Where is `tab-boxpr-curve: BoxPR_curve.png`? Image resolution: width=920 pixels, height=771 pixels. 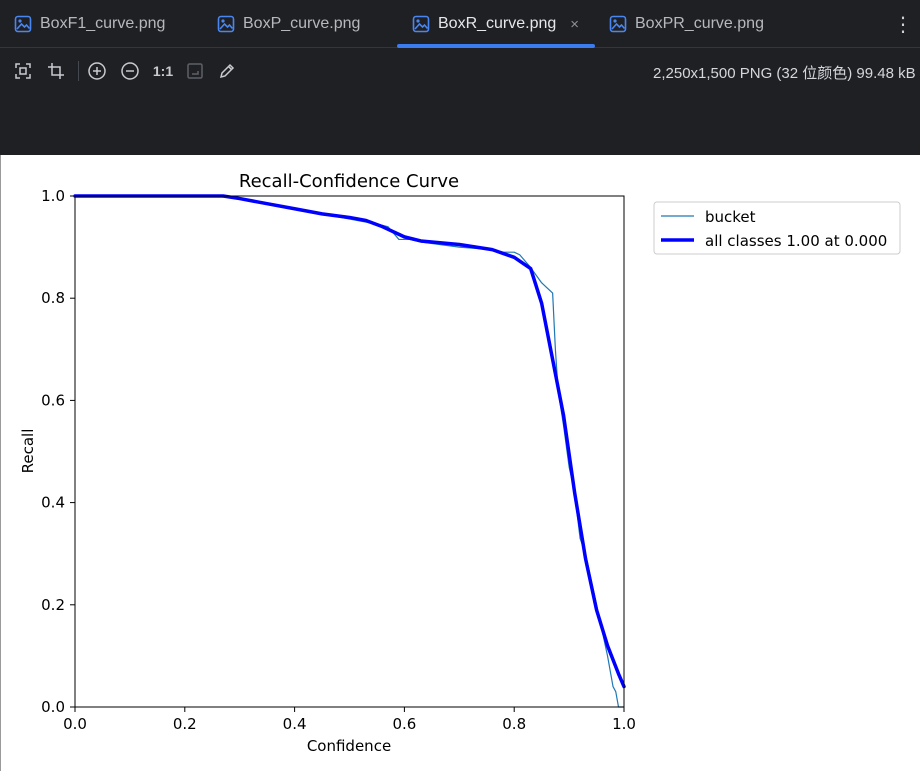 tab-boxpr-curve: BoxPR_curve.png is located at coordinates (686, 24).